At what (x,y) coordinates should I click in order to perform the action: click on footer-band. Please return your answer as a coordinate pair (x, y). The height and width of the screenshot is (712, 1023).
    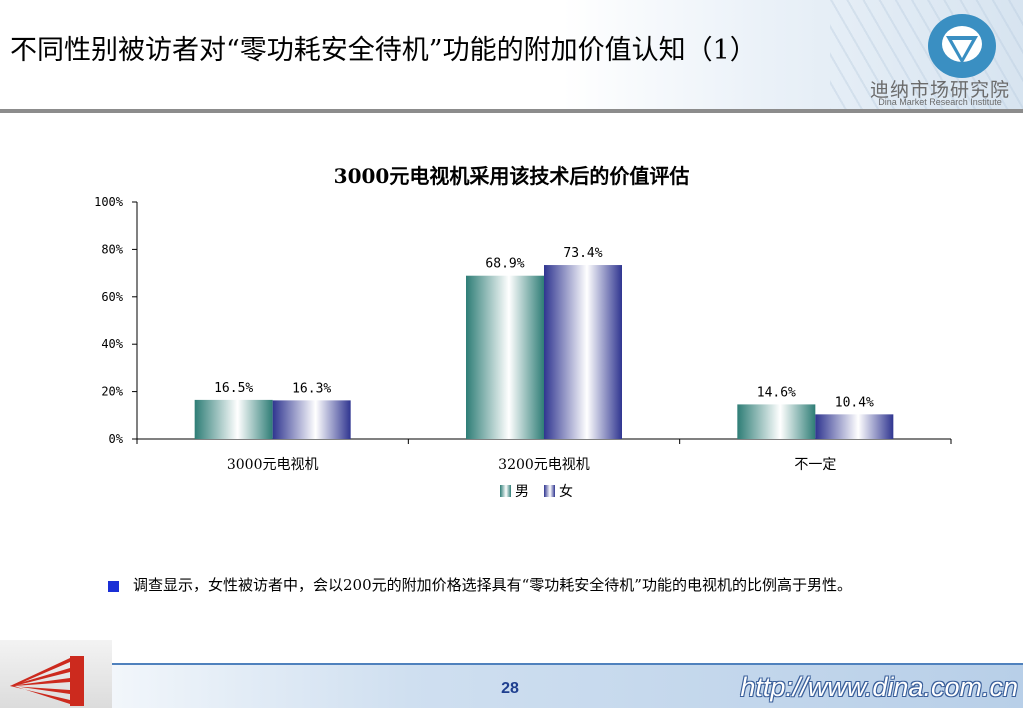
    Looking at the image, I should click on (511, 685).